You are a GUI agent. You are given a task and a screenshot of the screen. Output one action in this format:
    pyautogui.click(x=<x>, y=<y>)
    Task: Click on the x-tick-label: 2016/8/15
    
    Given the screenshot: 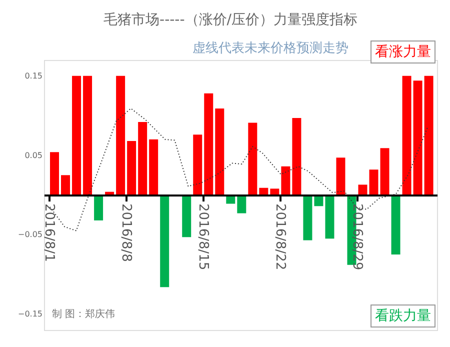 What is the action you would take?
    pyautogui.click(x=203, y=237)
    